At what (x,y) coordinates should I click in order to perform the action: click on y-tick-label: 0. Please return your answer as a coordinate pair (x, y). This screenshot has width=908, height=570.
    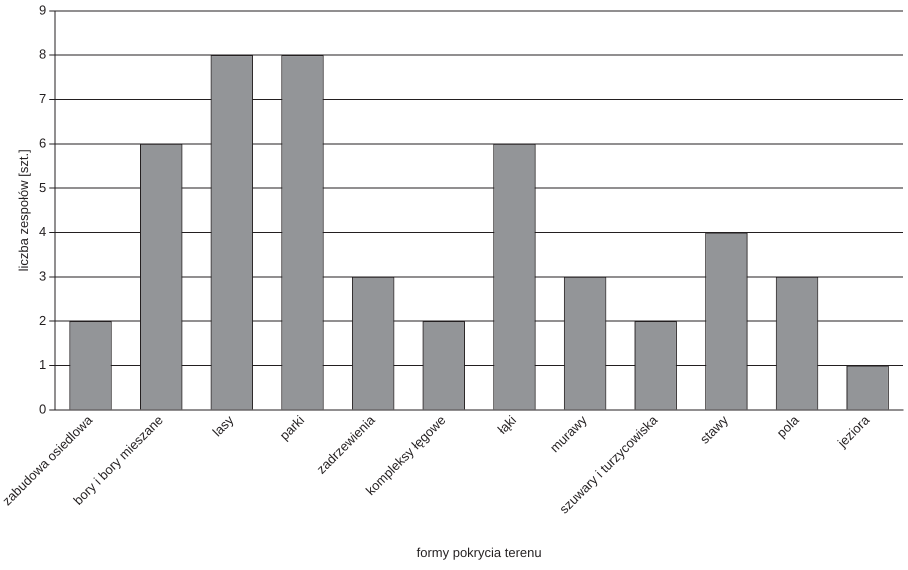
    Looking at the image, I should click on (42, 408).